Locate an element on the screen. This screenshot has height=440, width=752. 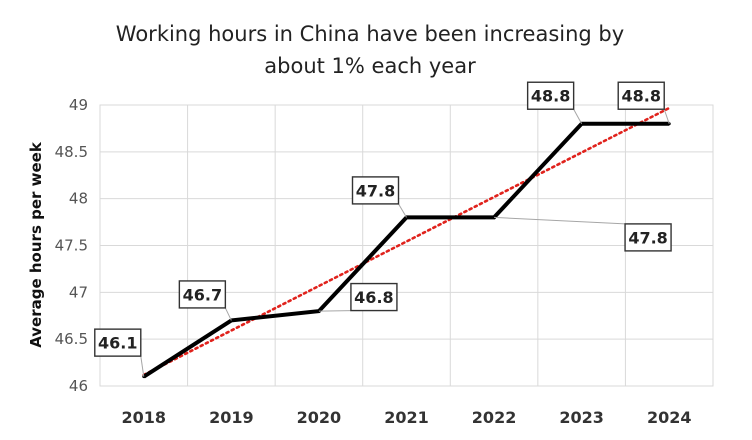
y-tick-label: 48 is located at coordinates (78, 199).